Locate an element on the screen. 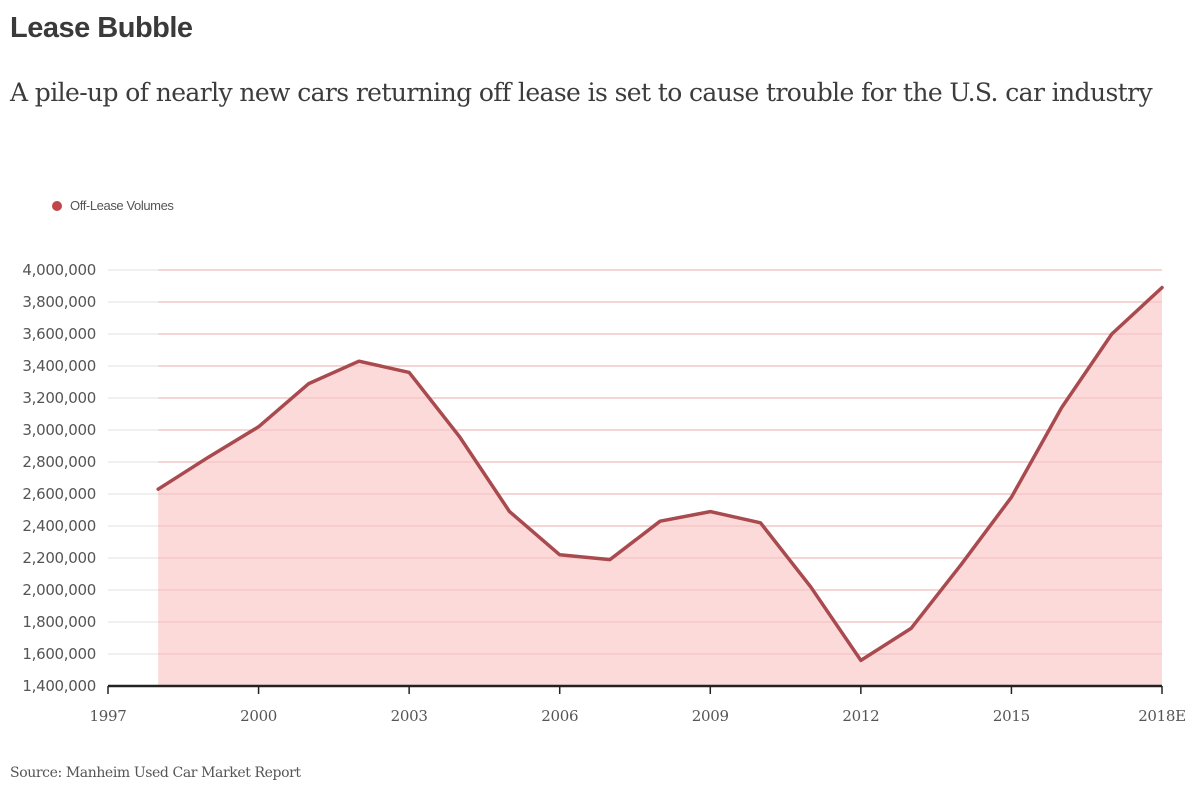  x-tick-label: 2009 is located at coordinates (710, 716).